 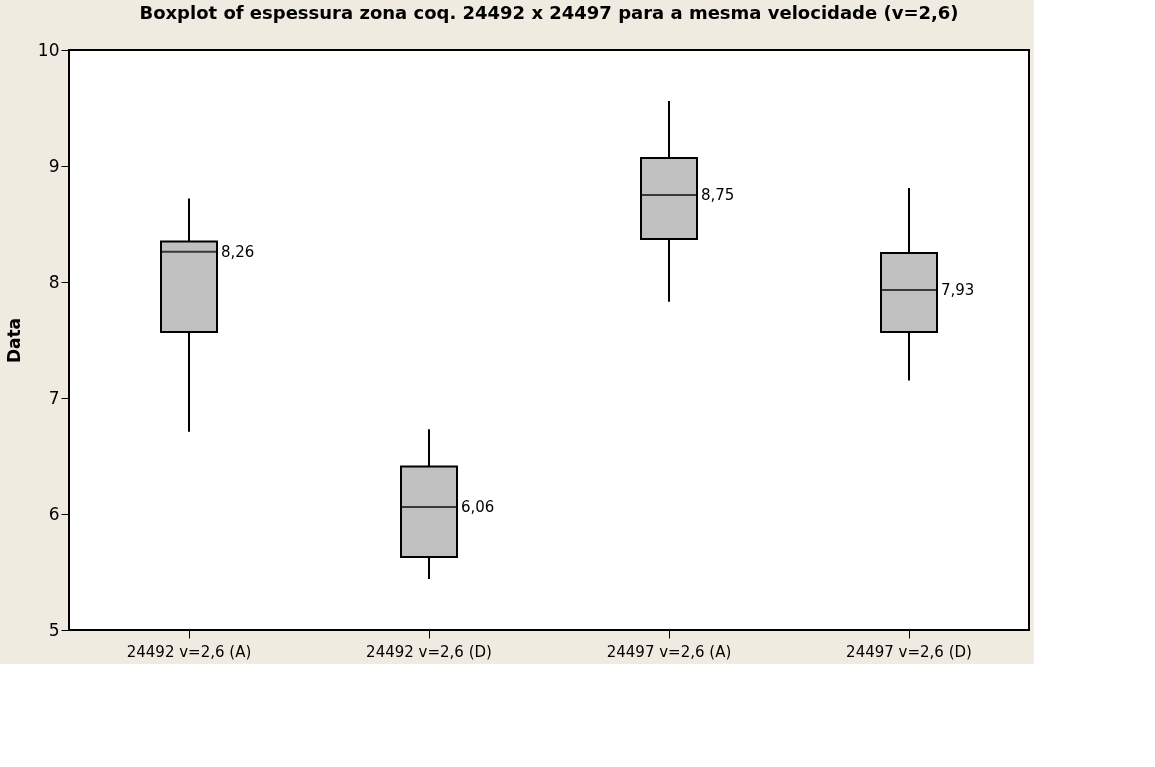 I want to click on y-tick-label: 9, so click(x=54, y=165).